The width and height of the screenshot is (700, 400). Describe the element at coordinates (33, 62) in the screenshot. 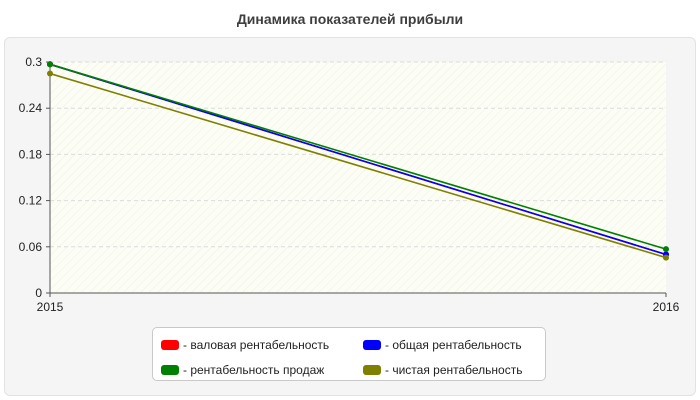

I see `y-tick-label: 0.3` at that location.